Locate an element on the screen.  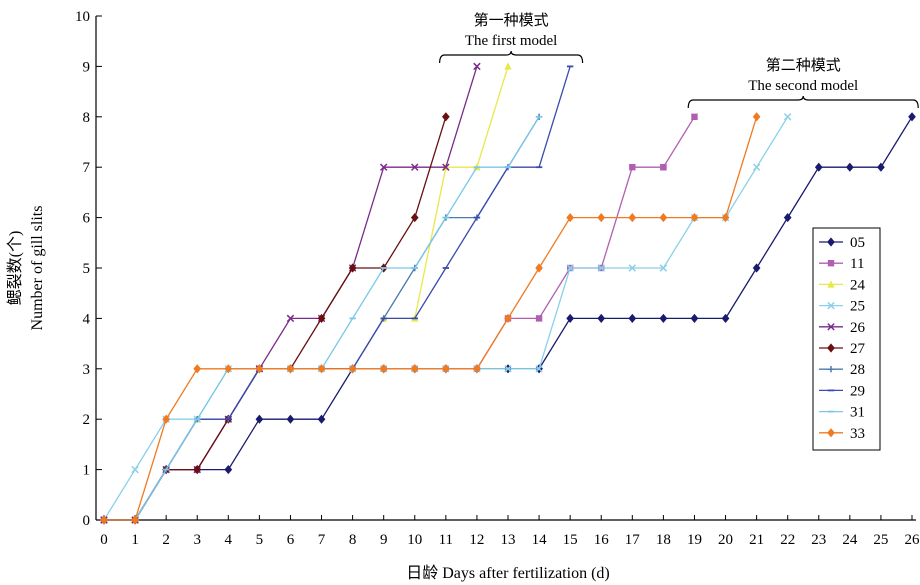
y-tick-label: 6 is located at coordinates (87, 219).